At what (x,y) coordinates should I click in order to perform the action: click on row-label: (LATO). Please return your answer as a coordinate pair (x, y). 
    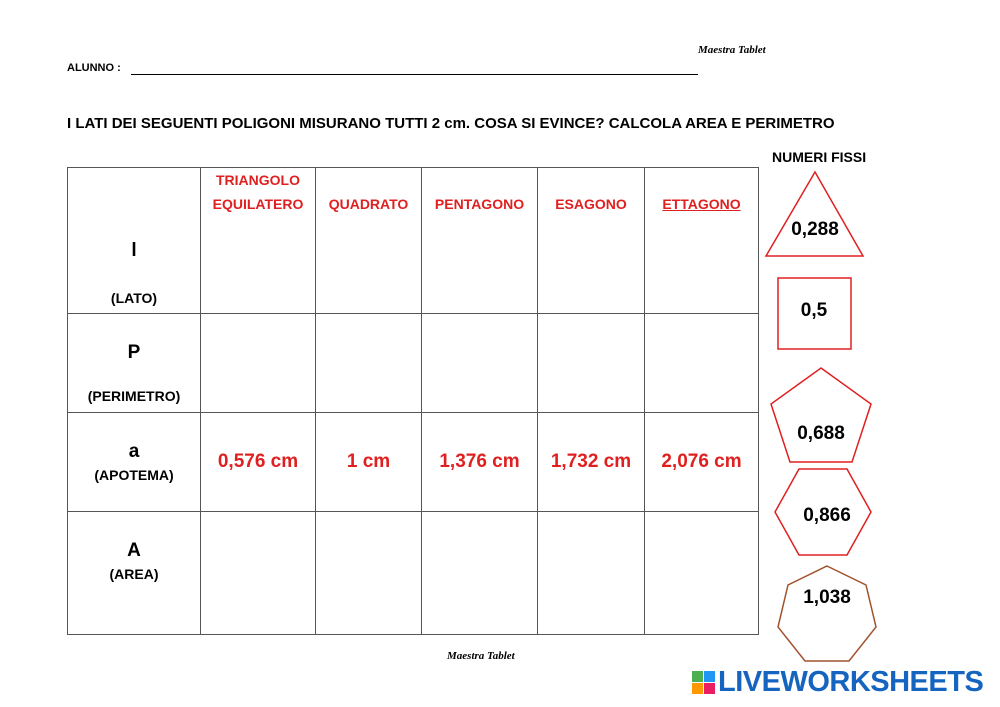
    Looking at the image, I should click on (134, 298).